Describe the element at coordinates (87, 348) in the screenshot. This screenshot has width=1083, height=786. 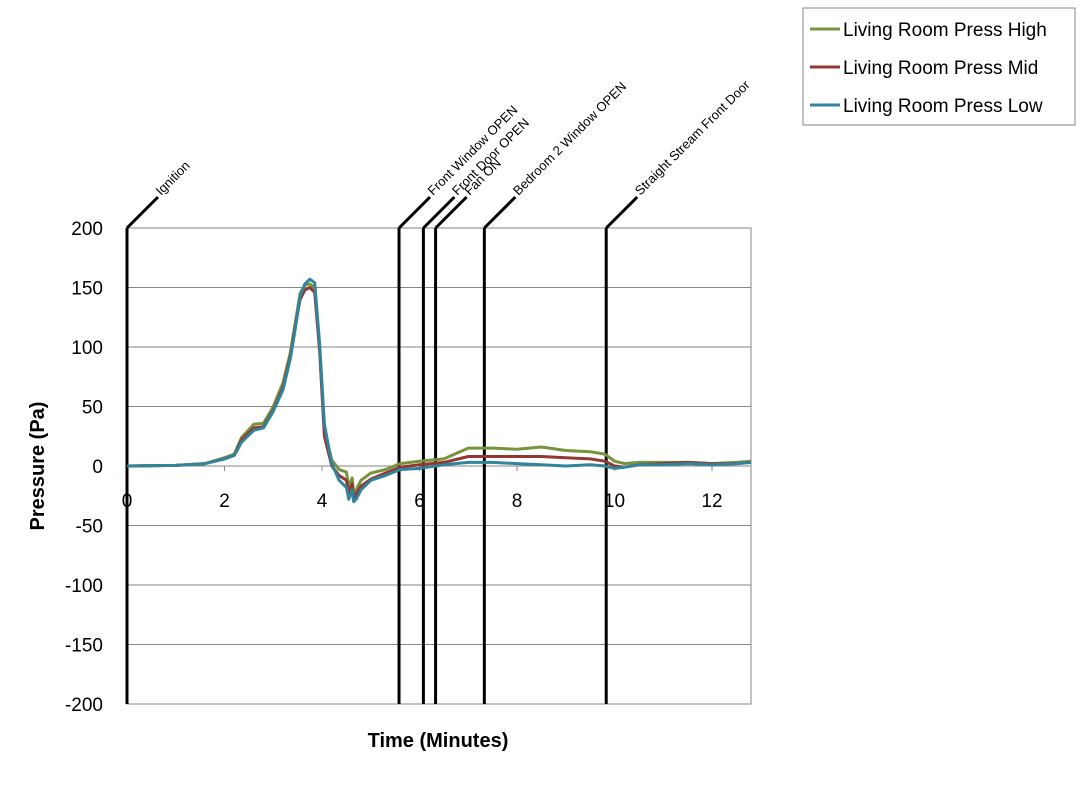
I see `y-tick-label: 100` at that location.